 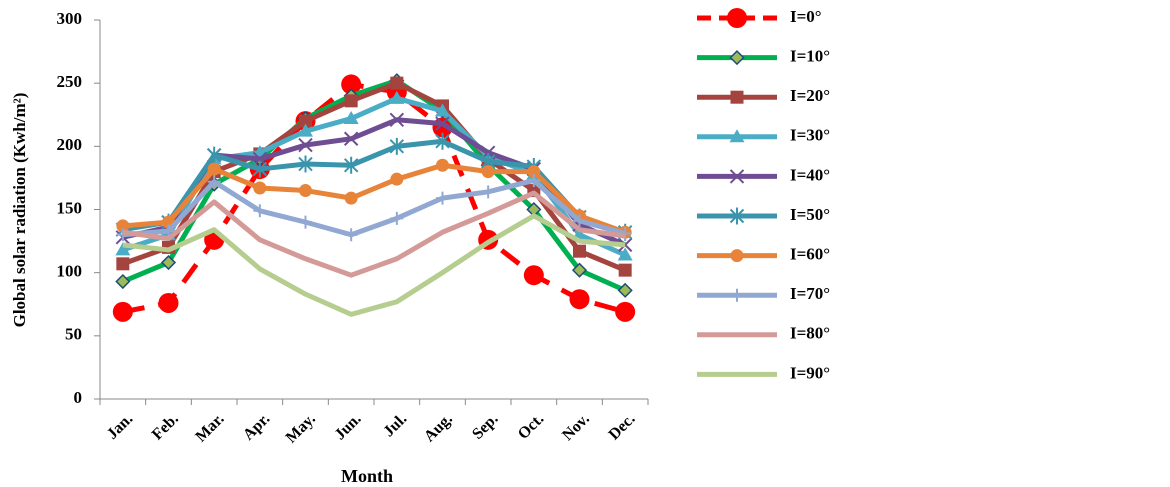 What do you see at coordinates (70, 207) in the screenshot?
I see `y-tick-label: 150` at bounding box center [70, 207].